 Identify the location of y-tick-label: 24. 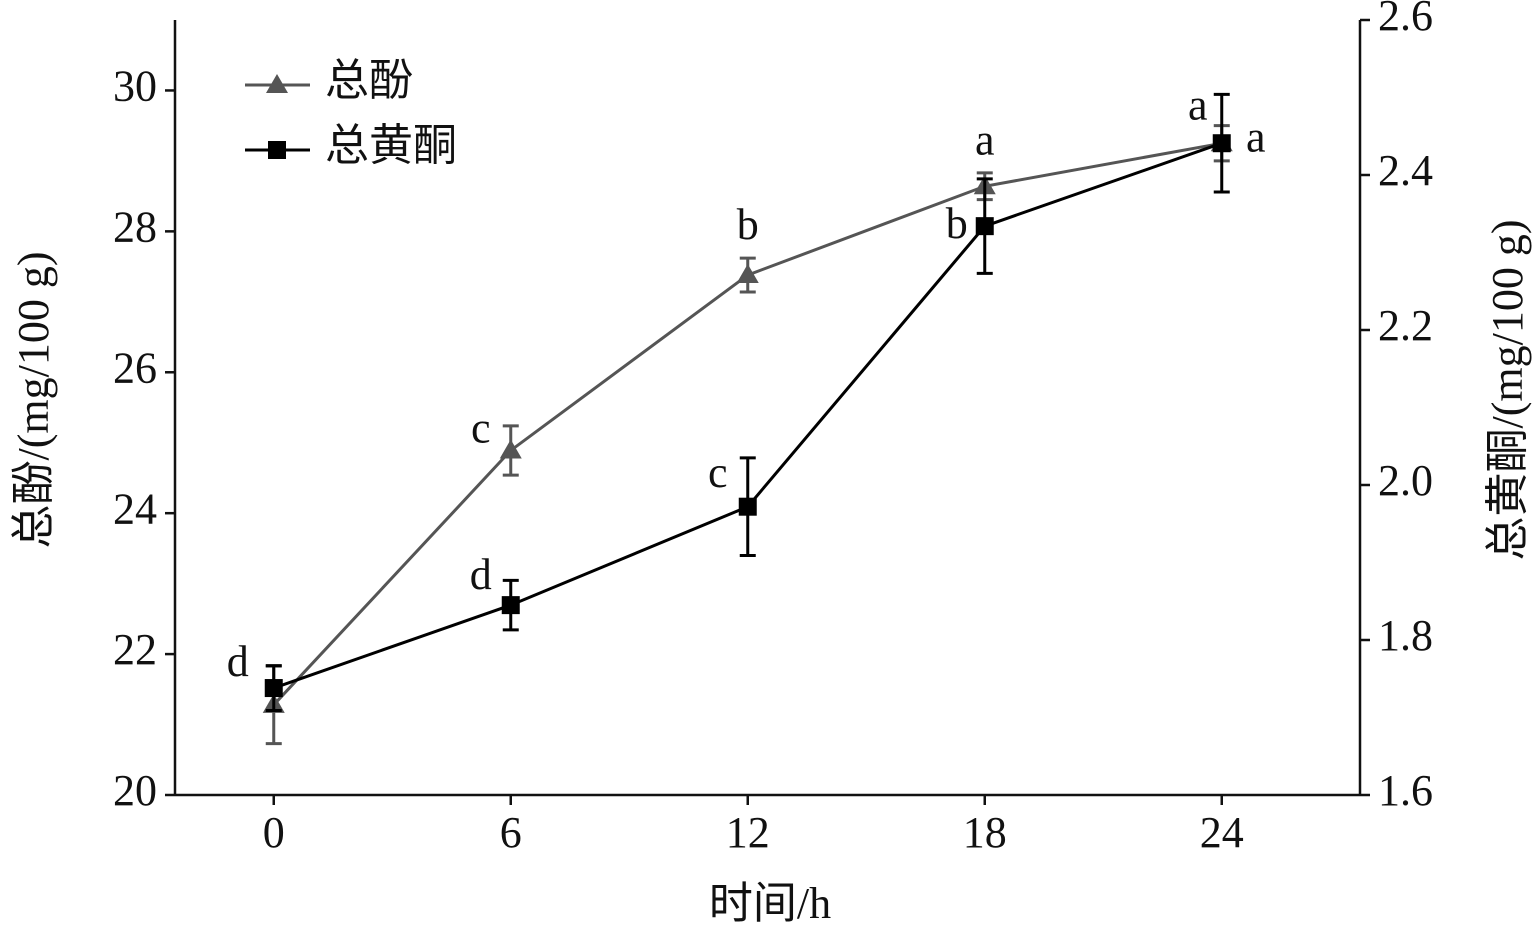
(135, 508).